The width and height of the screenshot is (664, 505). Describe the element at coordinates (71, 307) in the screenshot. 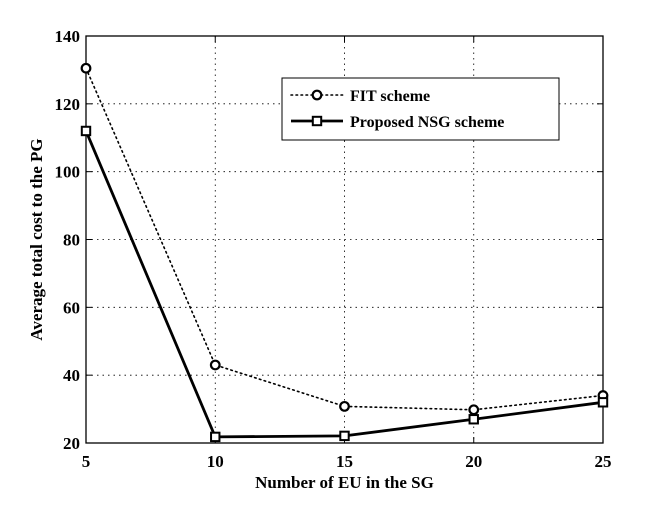

I see `y-tick-label: 60` at that location.